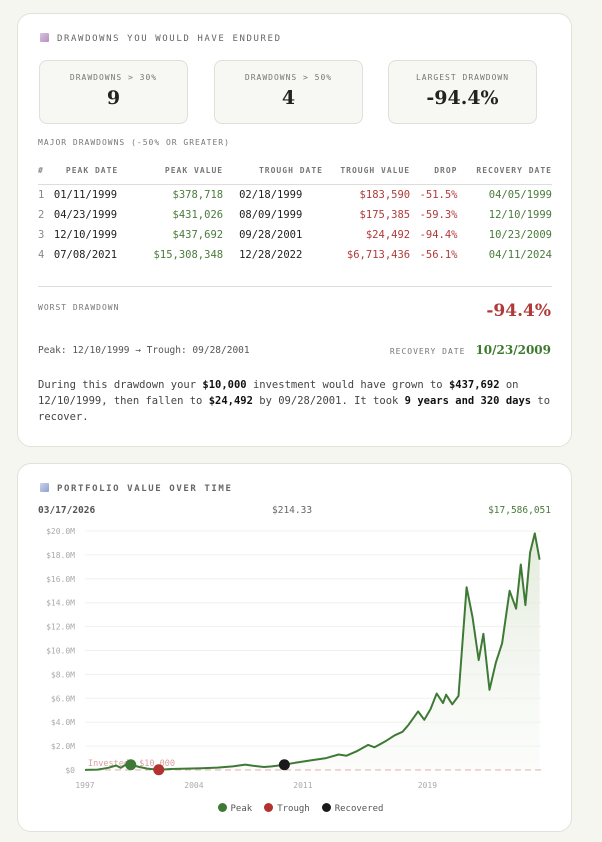 Image resolution: width=602 pixels, height=842 pixels. I want to click on drawdowns-title: DRAWDOWNS YOU WOULD HAVE ENDURED, so click(161, 38).